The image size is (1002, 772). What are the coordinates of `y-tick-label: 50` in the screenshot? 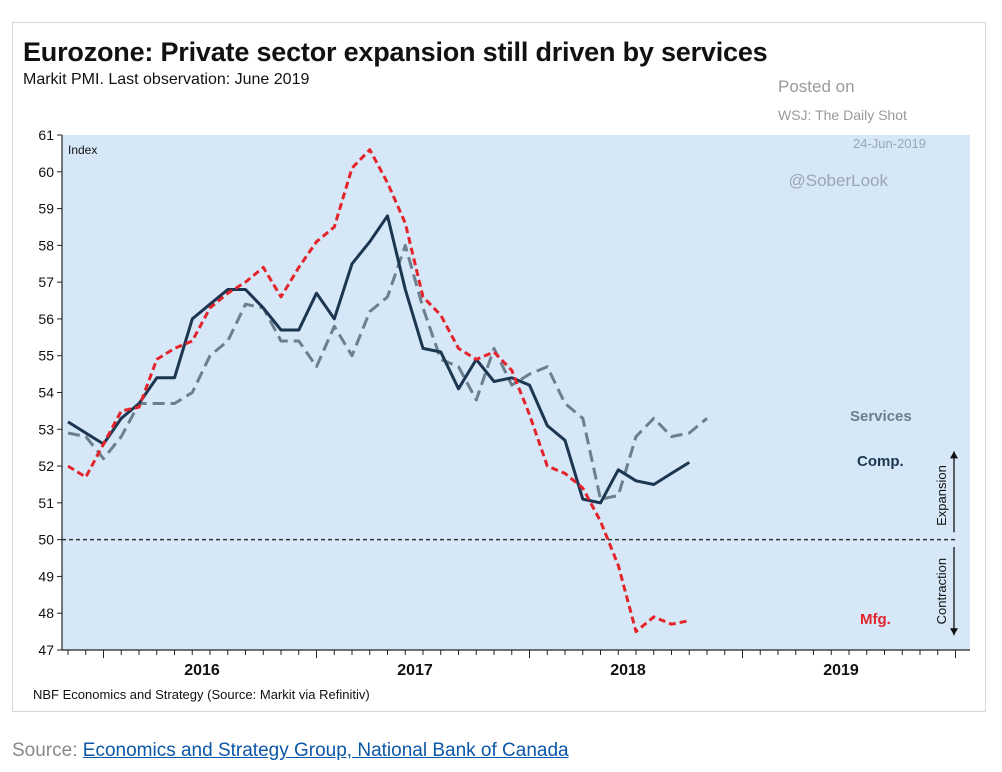 It's located at (46, 540).